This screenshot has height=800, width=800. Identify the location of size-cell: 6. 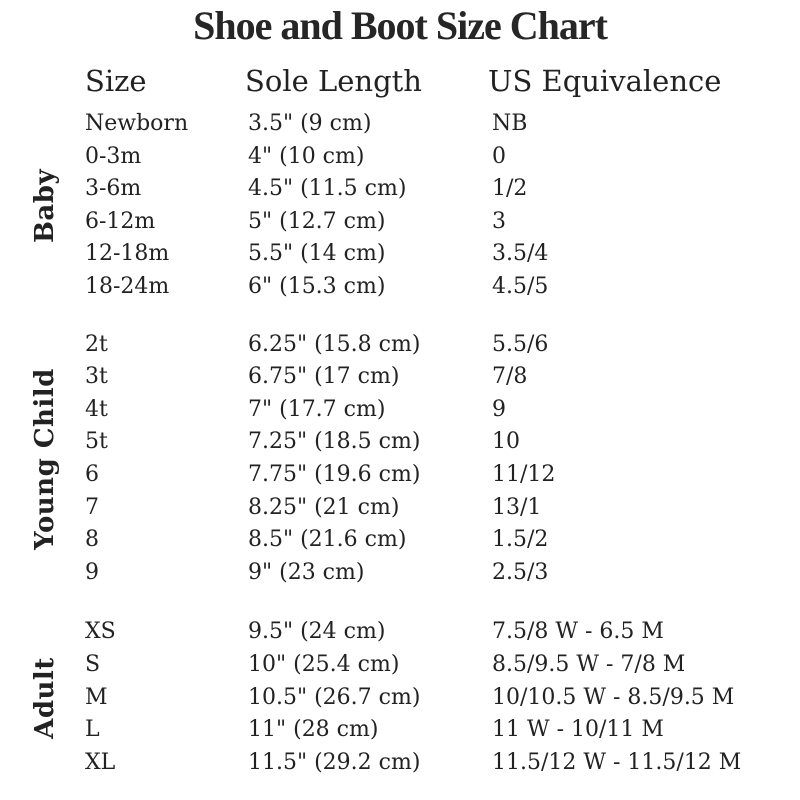
(92, 474).